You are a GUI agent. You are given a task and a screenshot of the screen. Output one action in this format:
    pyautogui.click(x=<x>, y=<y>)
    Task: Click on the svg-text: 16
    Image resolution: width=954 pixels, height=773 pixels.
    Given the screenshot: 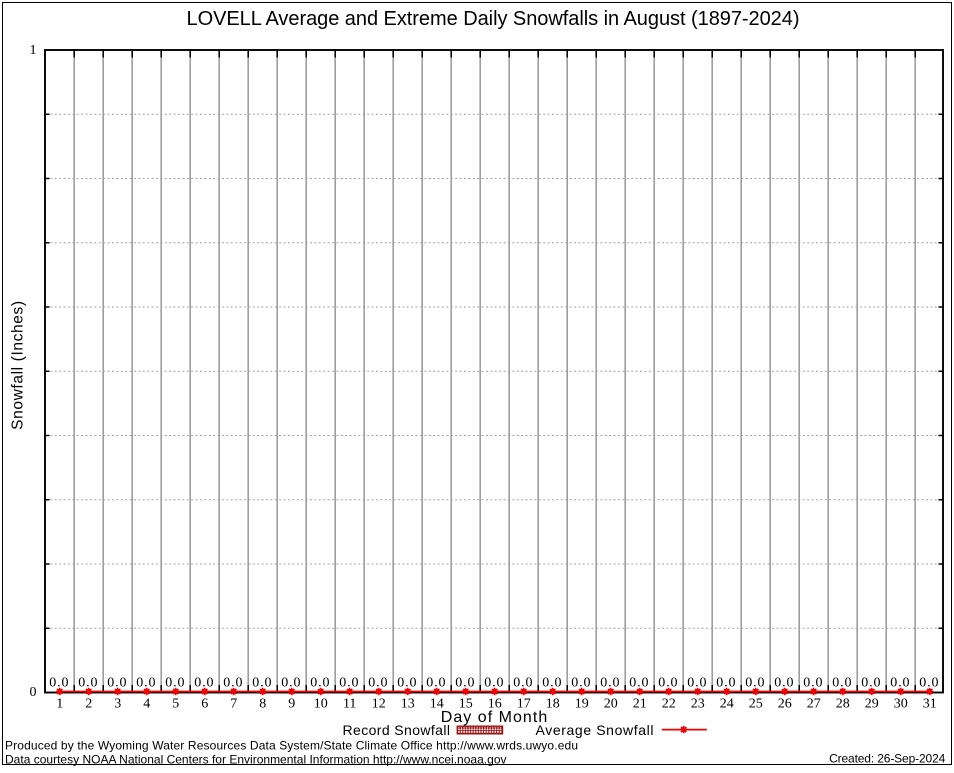 What is the action you would take?
    pyautogui.click(x=495, y=704)
    